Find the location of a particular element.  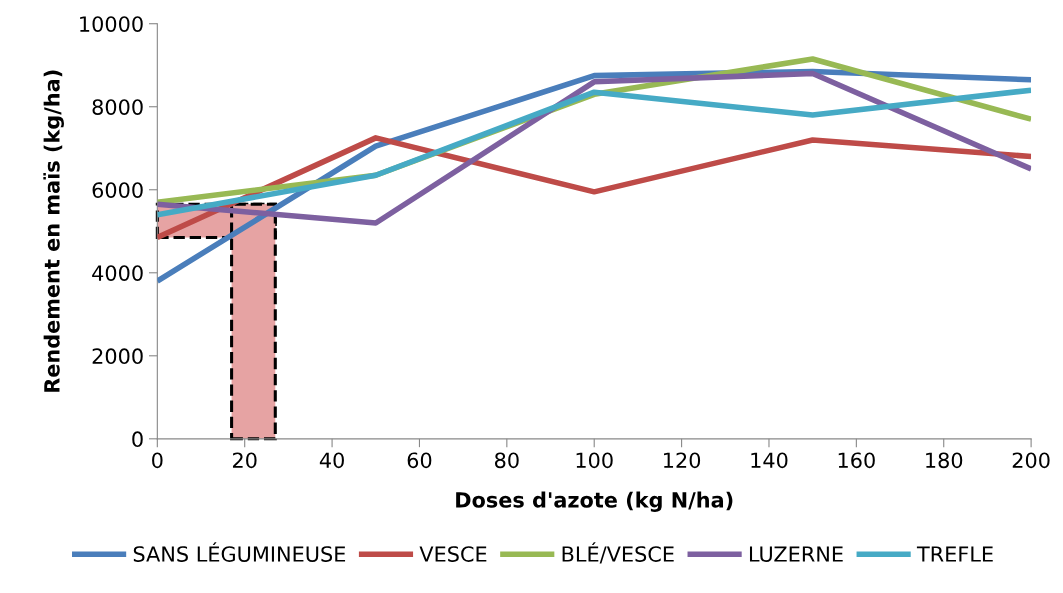

x-tick-label: 80 is located at coordinates (507, 460).